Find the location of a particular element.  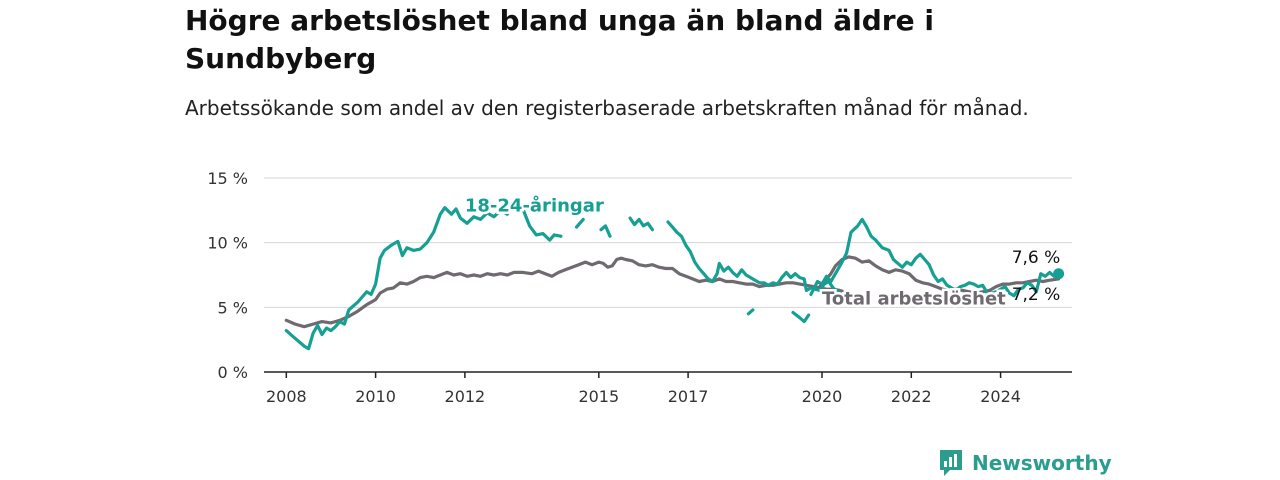

y-tick-label: 10 % is located at coordinates (227, 243).